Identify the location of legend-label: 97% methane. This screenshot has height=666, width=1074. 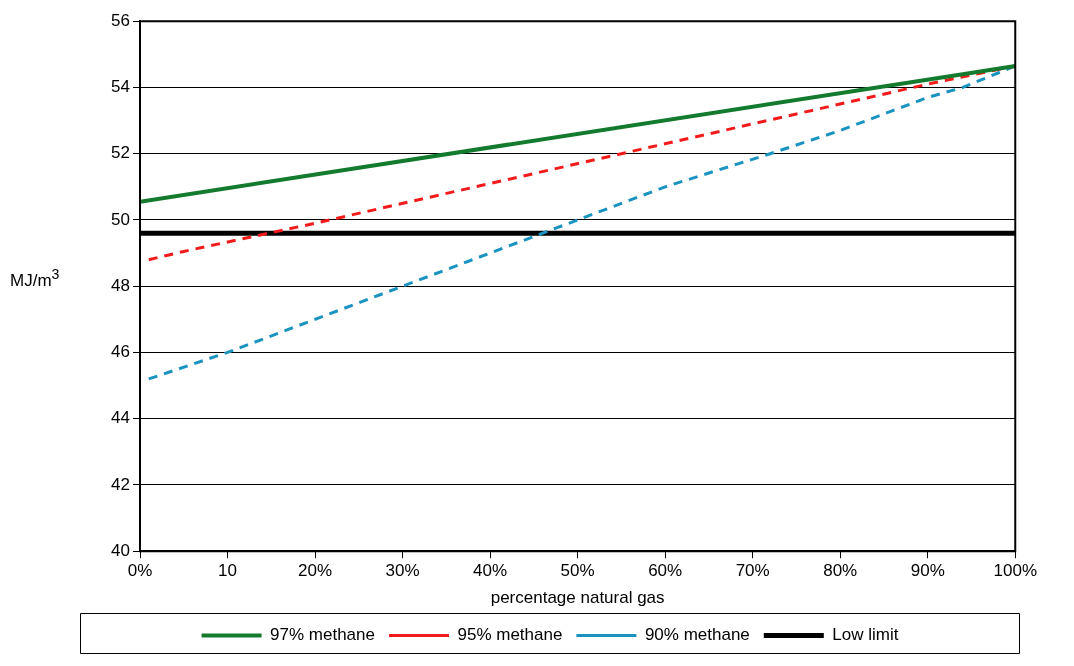
(322, 635).